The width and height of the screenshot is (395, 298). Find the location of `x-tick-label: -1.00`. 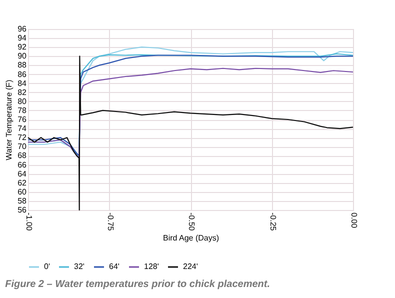

x-tick-label: -1.00 is located at coordinates (29, 222).